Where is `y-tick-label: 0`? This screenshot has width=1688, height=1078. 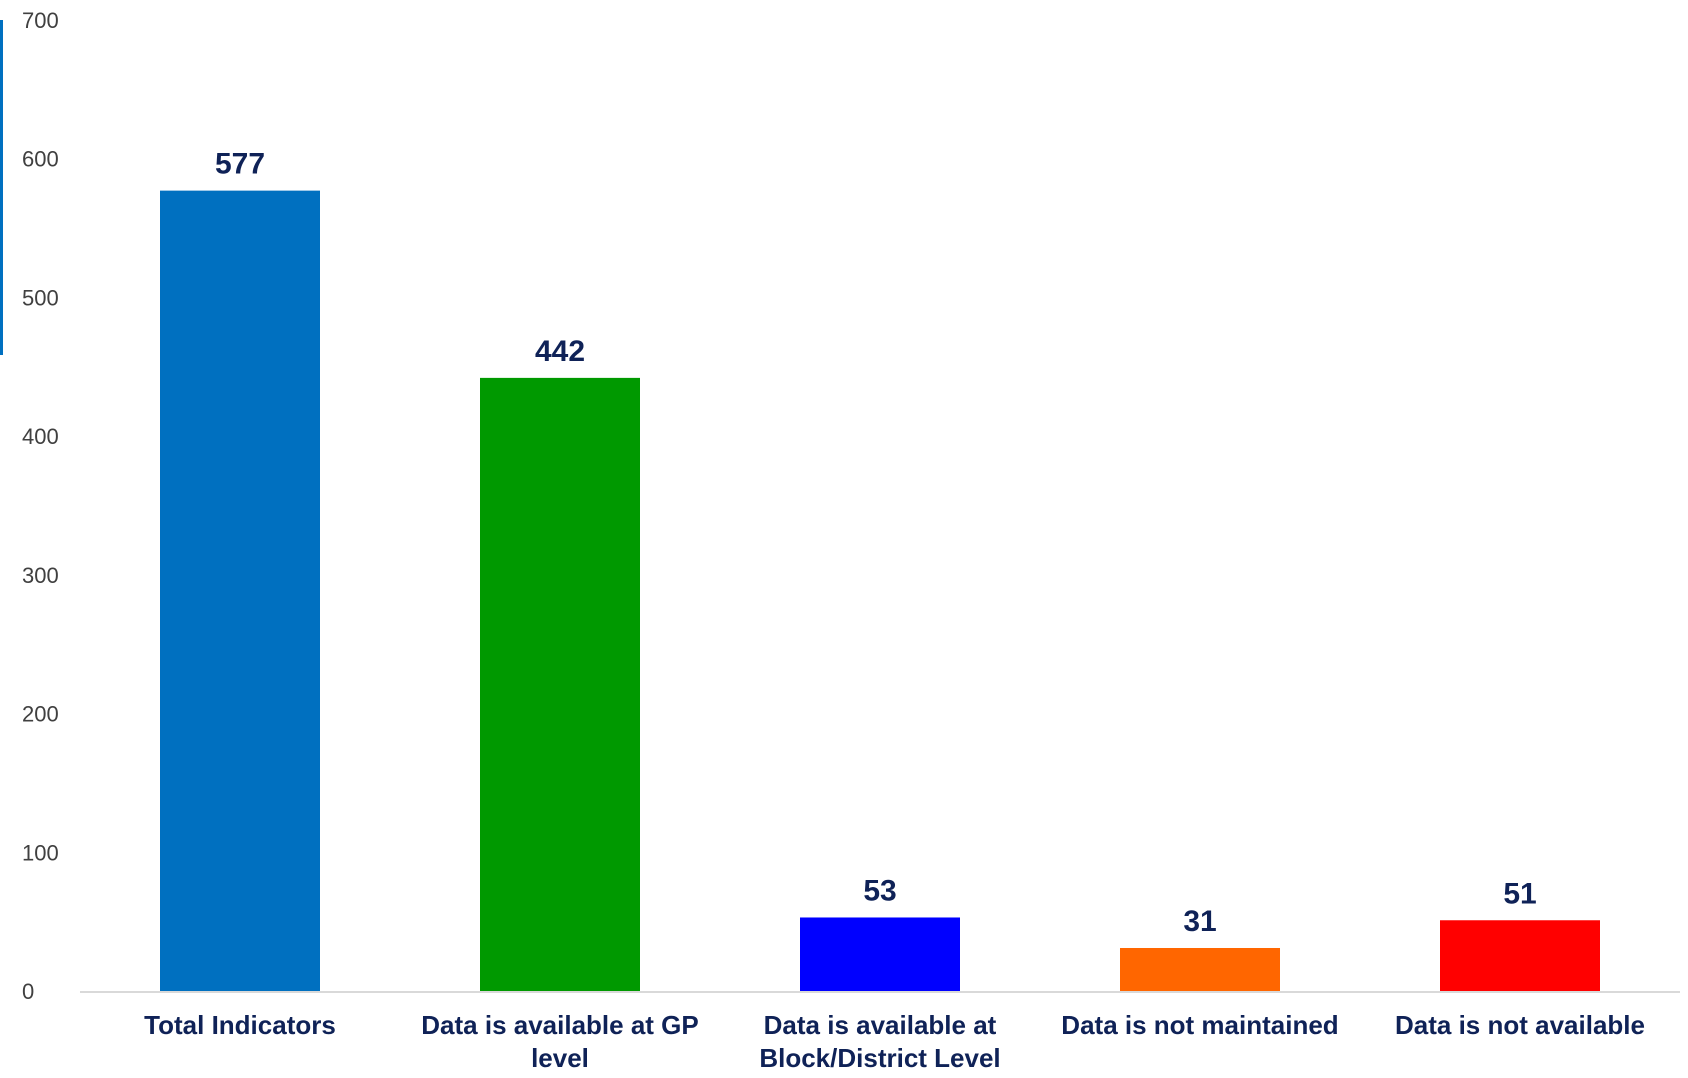 y-tick-label: 0 is located at coordinates (28, 991).